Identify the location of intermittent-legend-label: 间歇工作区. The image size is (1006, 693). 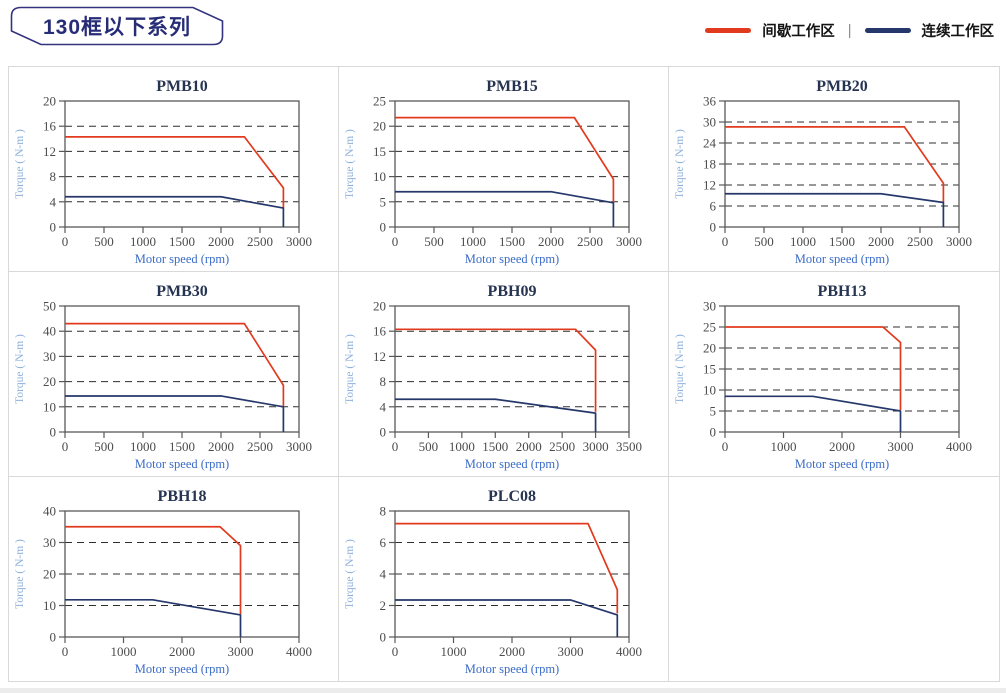
(798, 32).